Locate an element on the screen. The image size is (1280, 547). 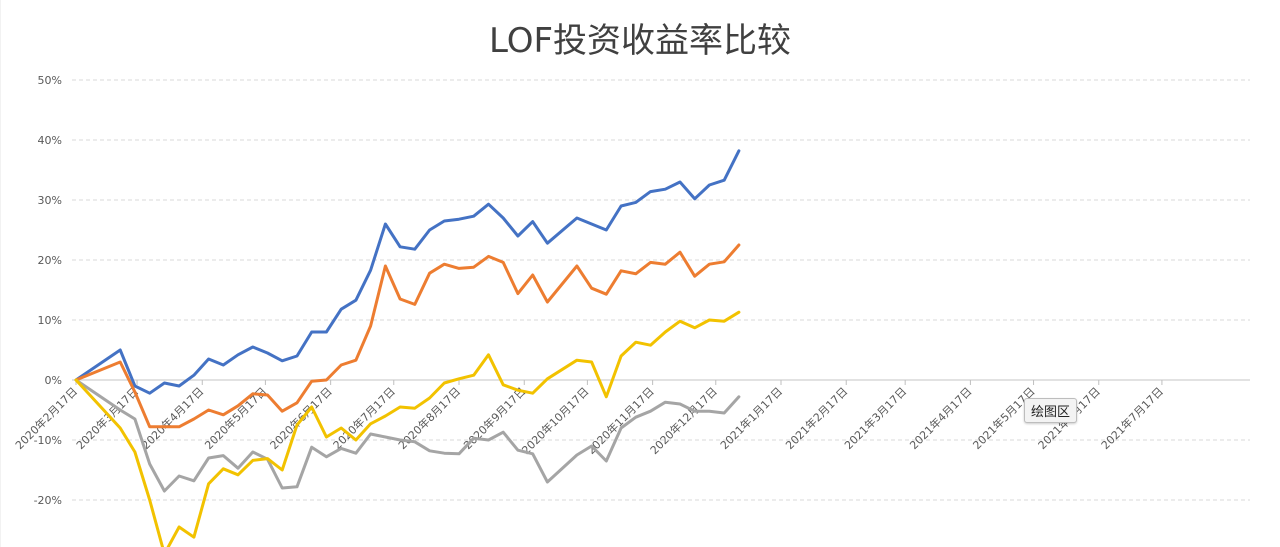
y-tick-label: 20% is located at coordinates (50, 260).